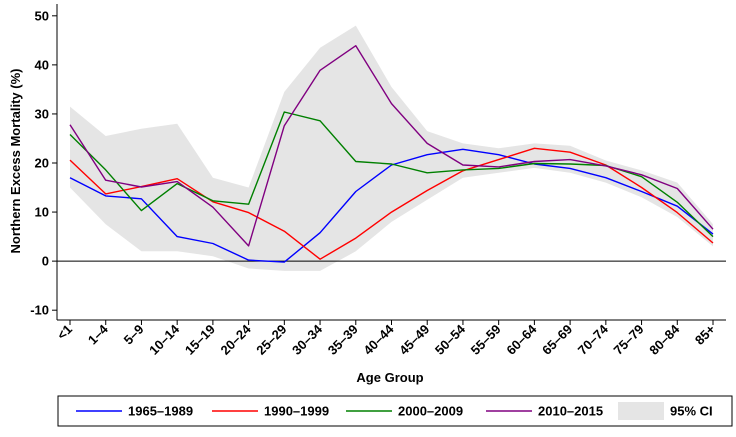 The image size is (736, 437). What do you see at coordinates (486, 340) in the screenshot?
I see `x-tick-label: 55–59` at bounding box center [486, 340].